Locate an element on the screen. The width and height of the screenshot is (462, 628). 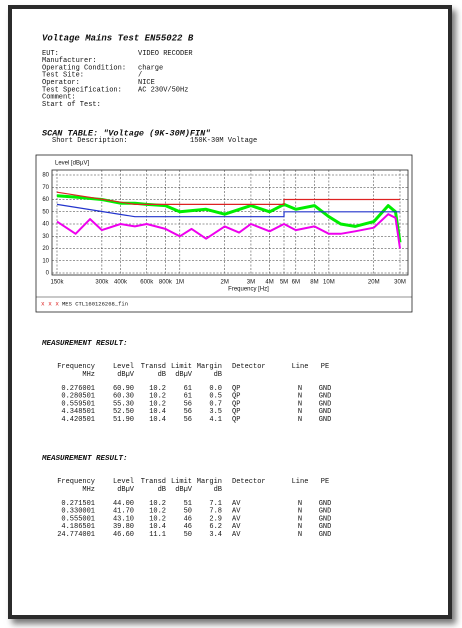
info-label: Start of Test: is located at coordinates (71, 105).